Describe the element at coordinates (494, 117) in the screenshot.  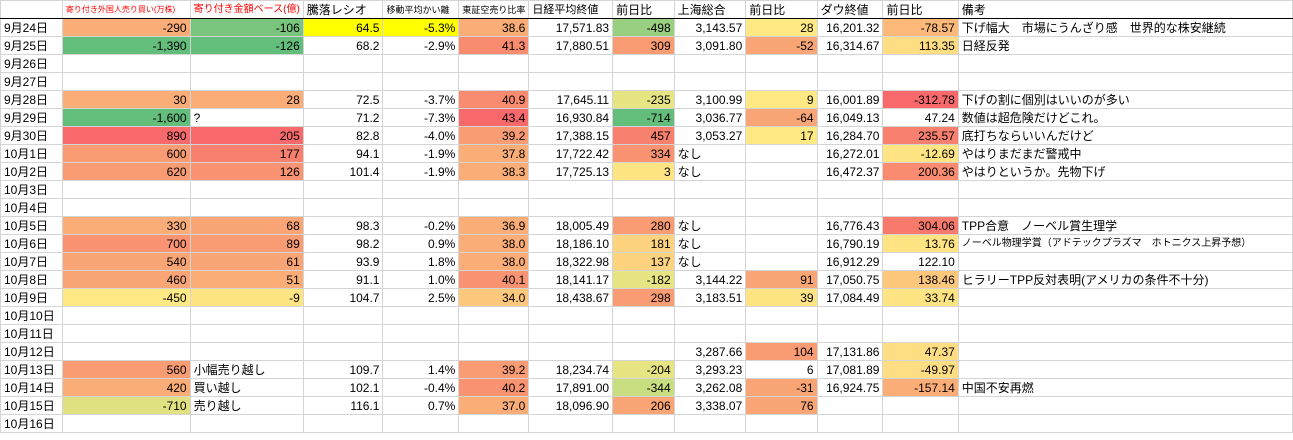
I see `cell-short_ratio: 43.4` at that location.